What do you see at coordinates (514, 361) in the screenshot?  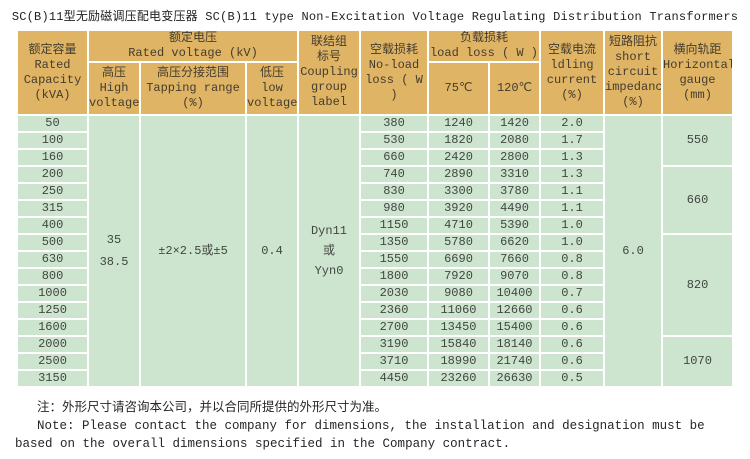 I see `cell-loss-120: 21740` at bounding box center [514, 361].